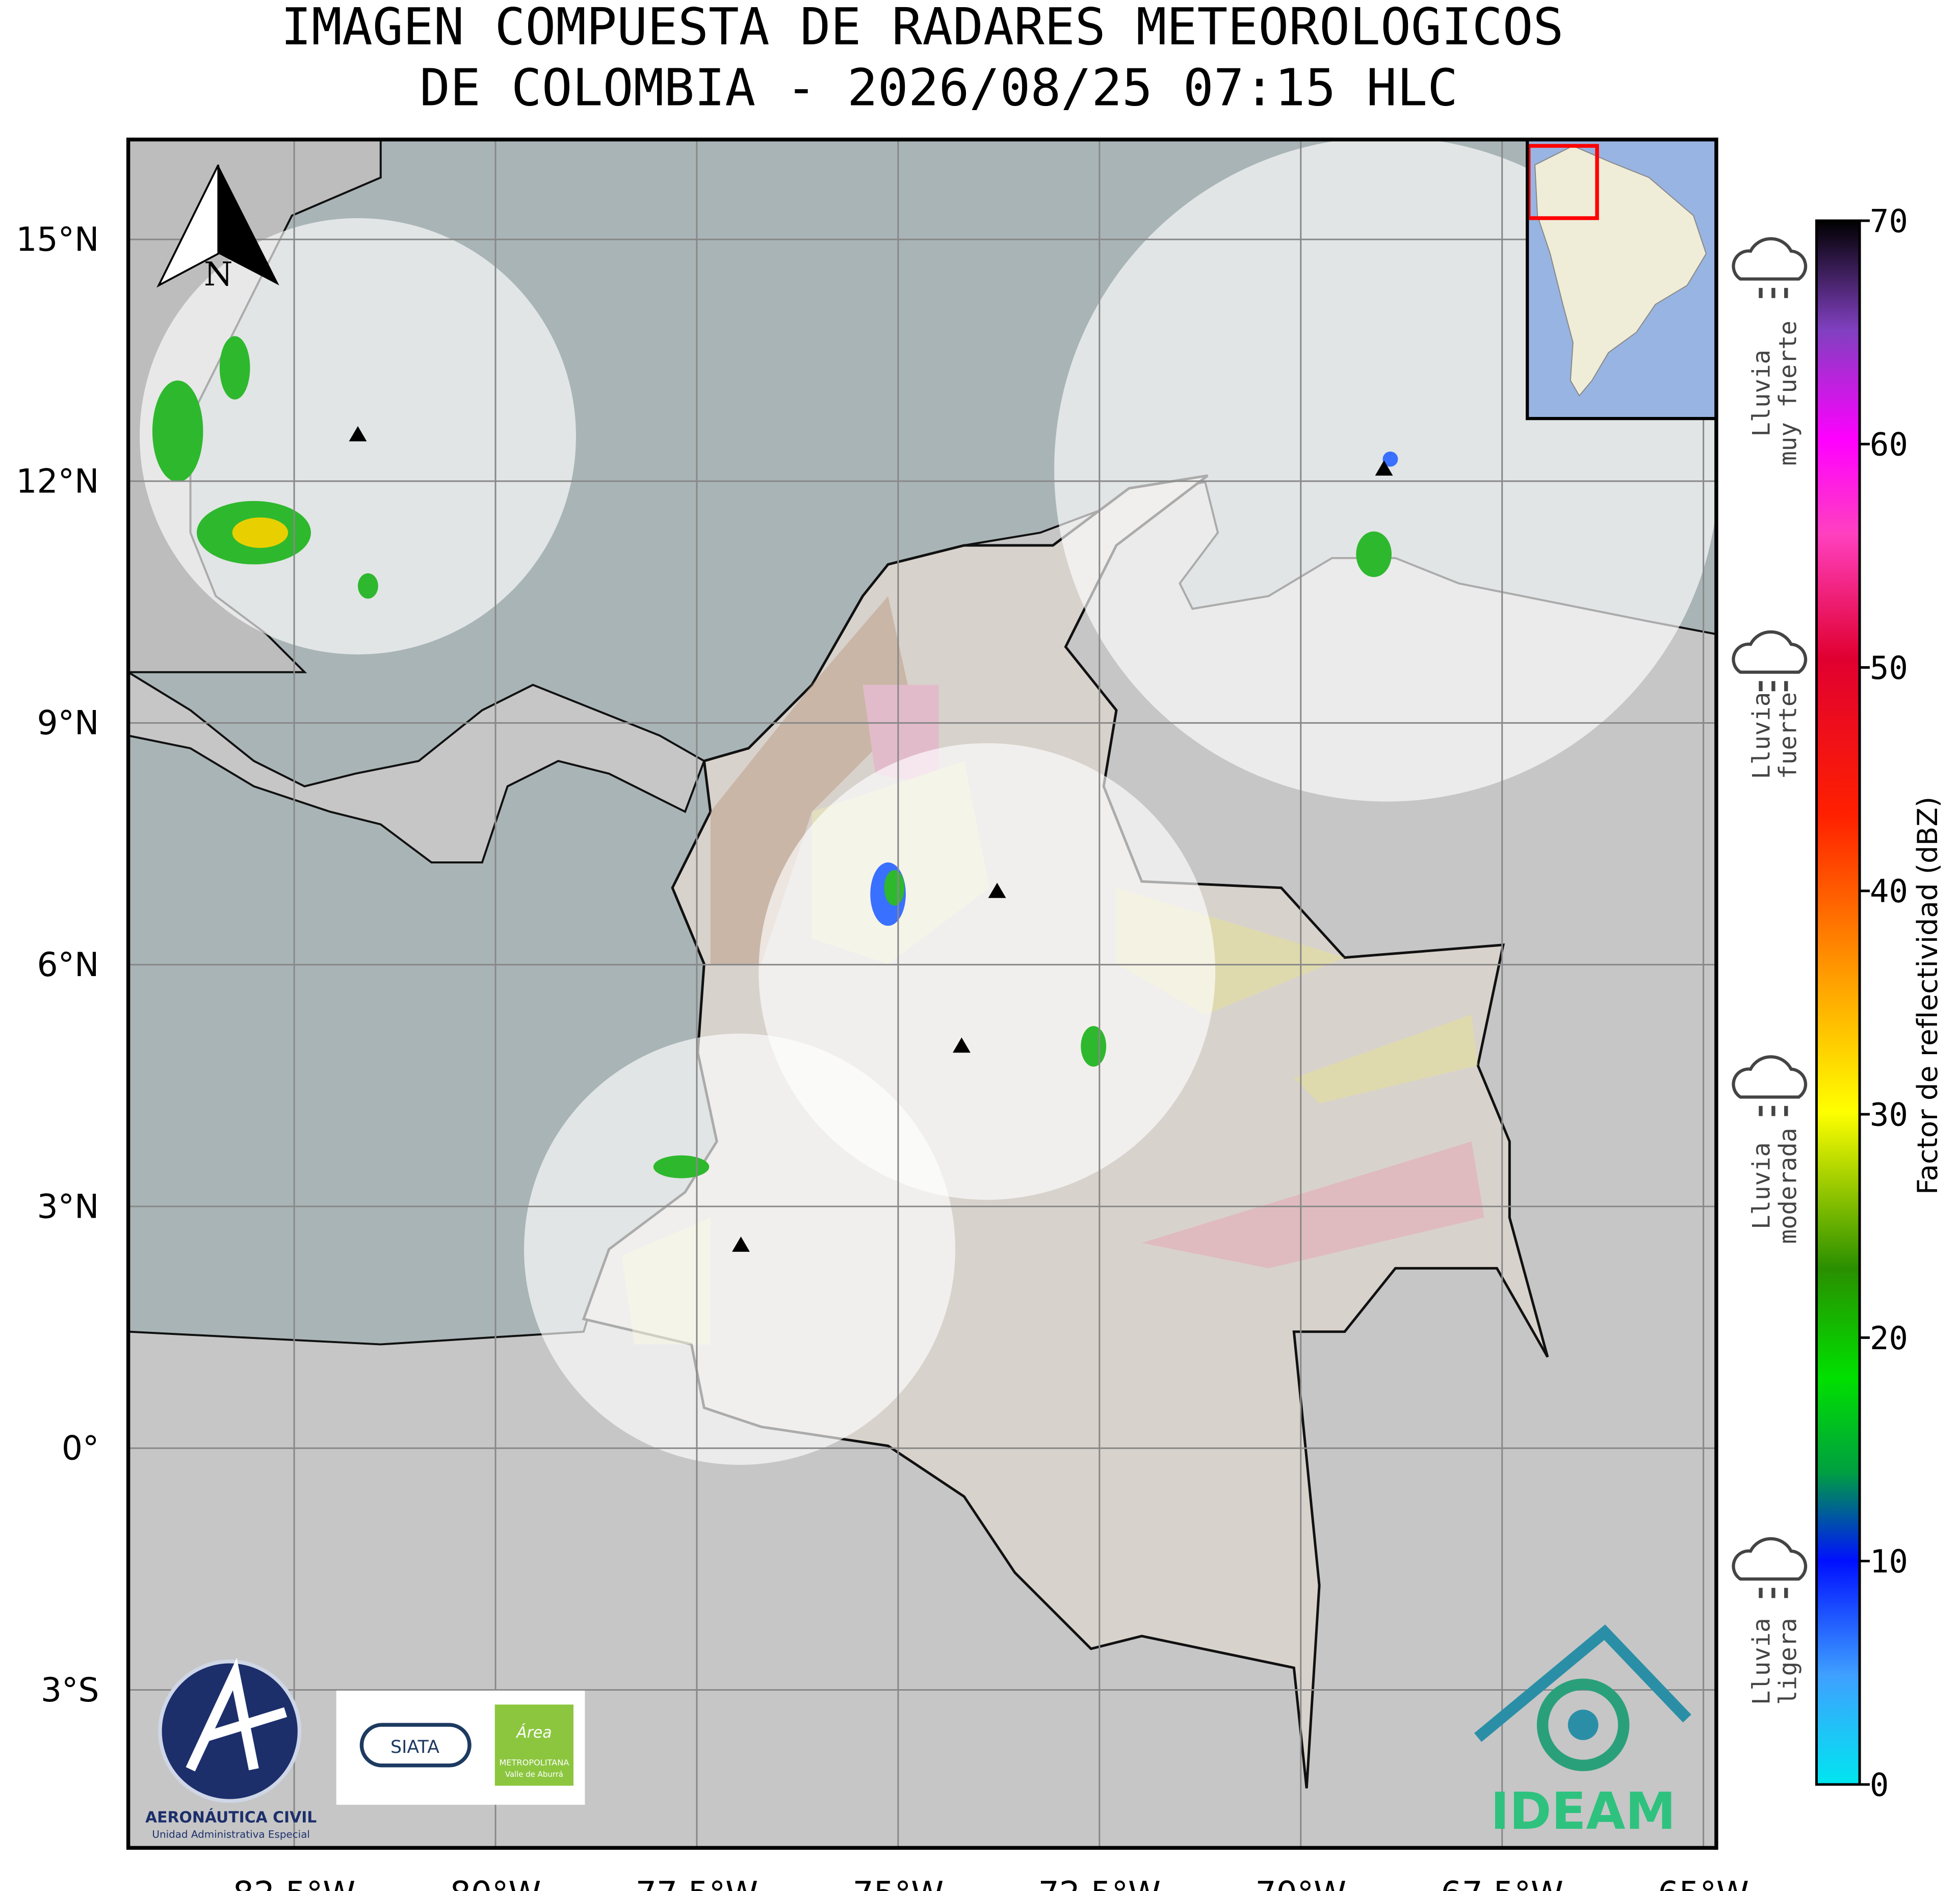 The height and width of the screenshot is (1891, 1960). What do you see at coordinates (218, 274) in the screenshot?
I see `north-label: N` at bounding box center [218, 274].